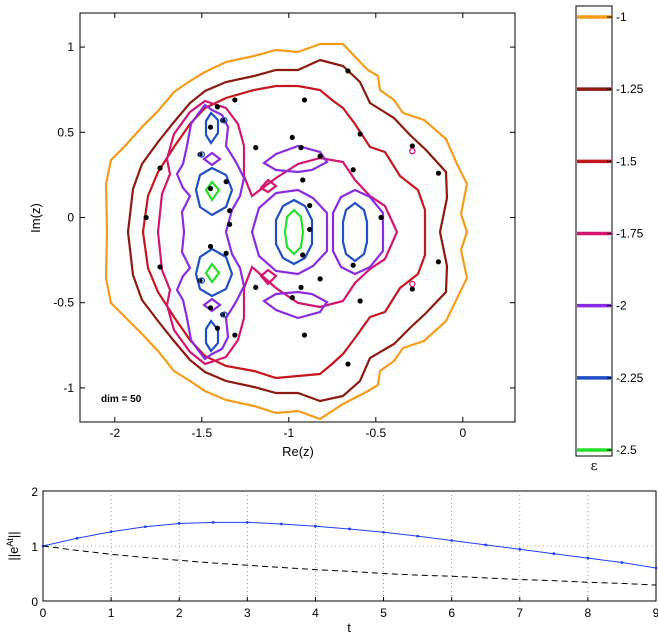  What do you see at coordinates (65, 132) in the screenshot?
I see `contour-y-tick-label: 0.5` at bounding box center [65, 132].